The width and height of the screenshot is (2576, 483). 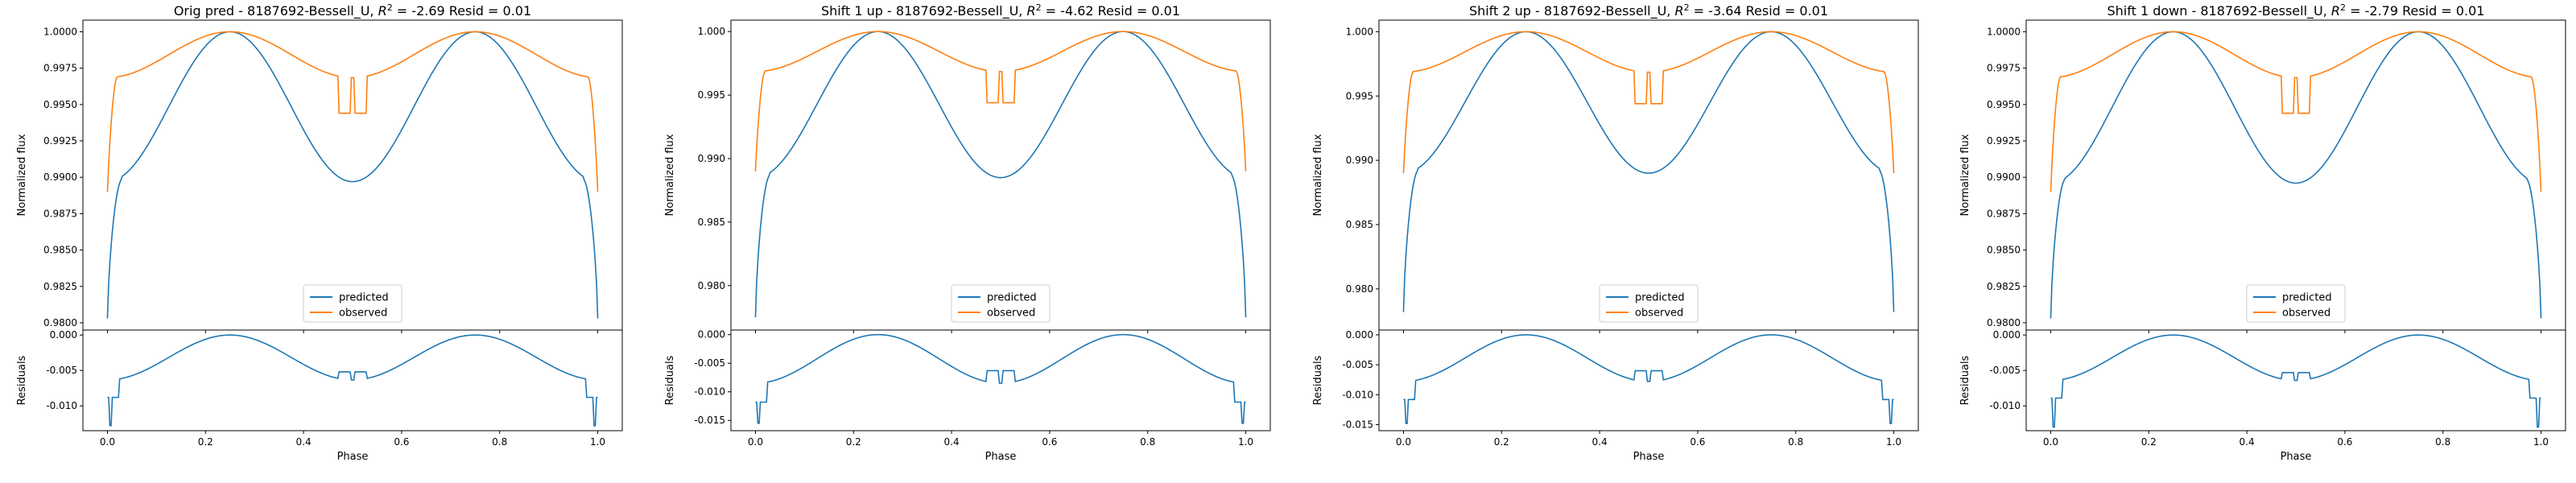 What do you see at coordinates (711, 95) in the screenshot?
I see `y-tick-label: 0.995` at bounding box center [711, 95].